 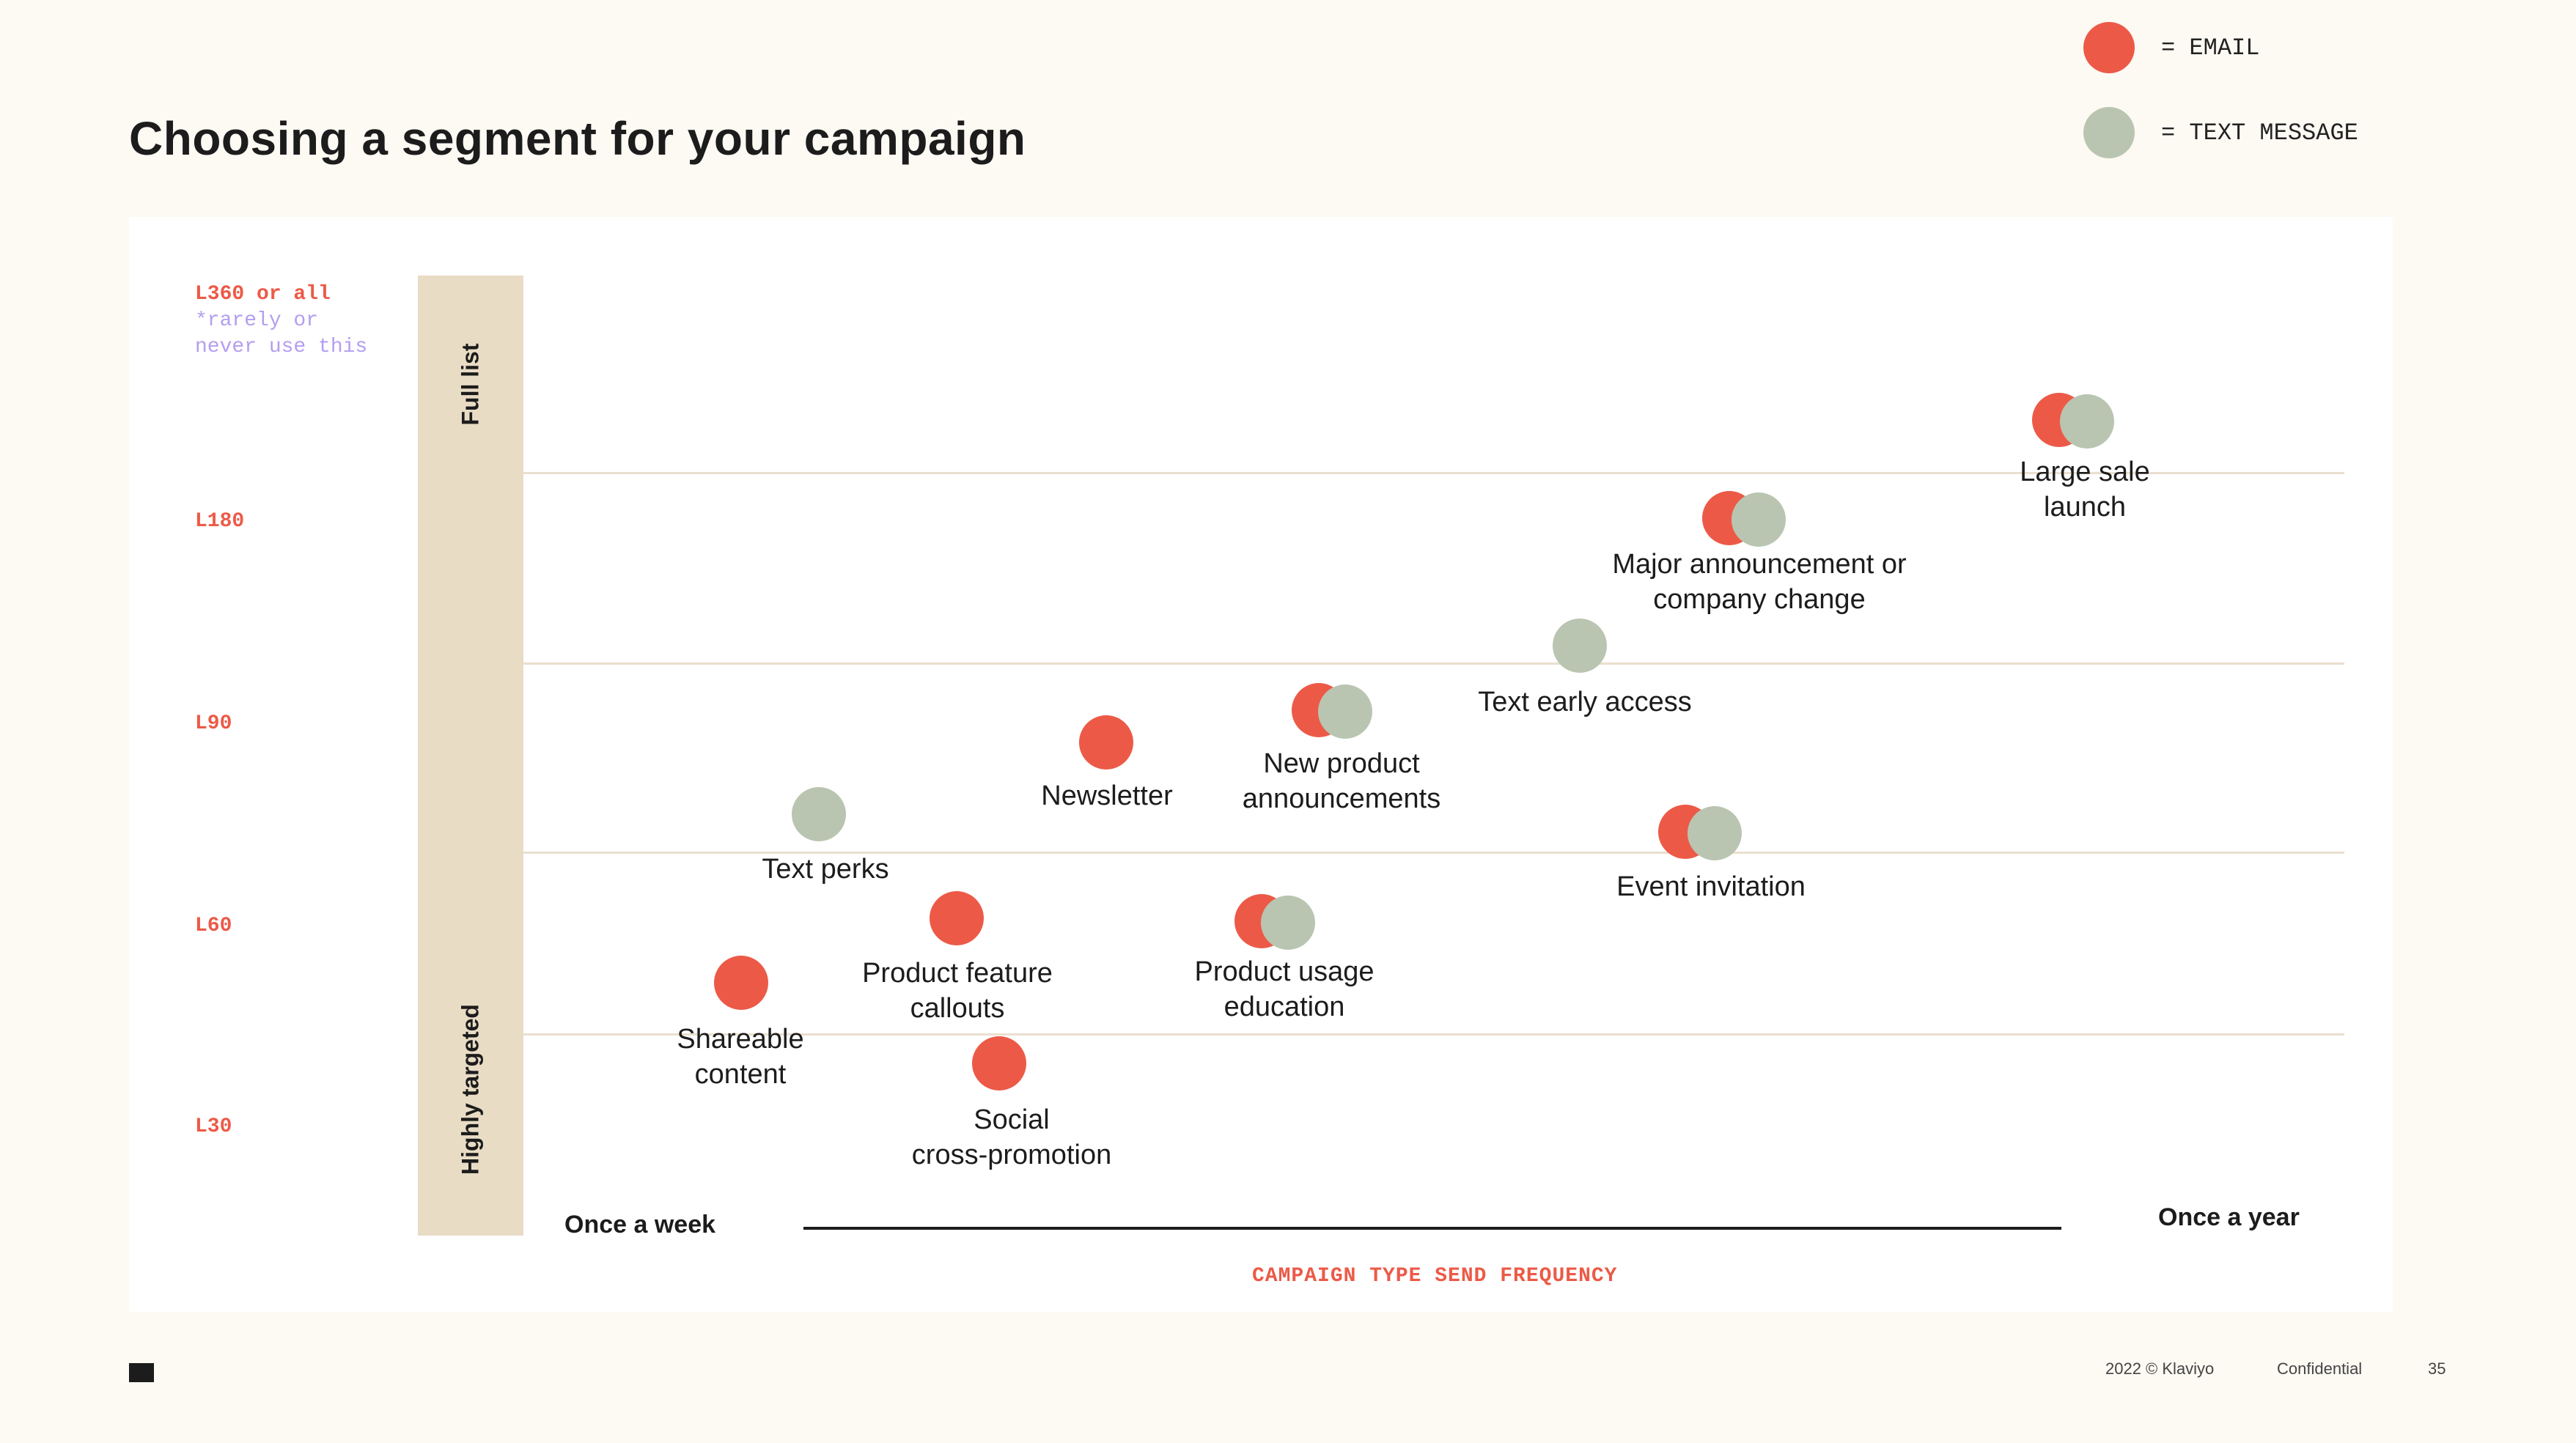 What do you see at coordinates (470, 756) in the screenshot?
I see `segment-size-band` at bounding box center [470, 756].